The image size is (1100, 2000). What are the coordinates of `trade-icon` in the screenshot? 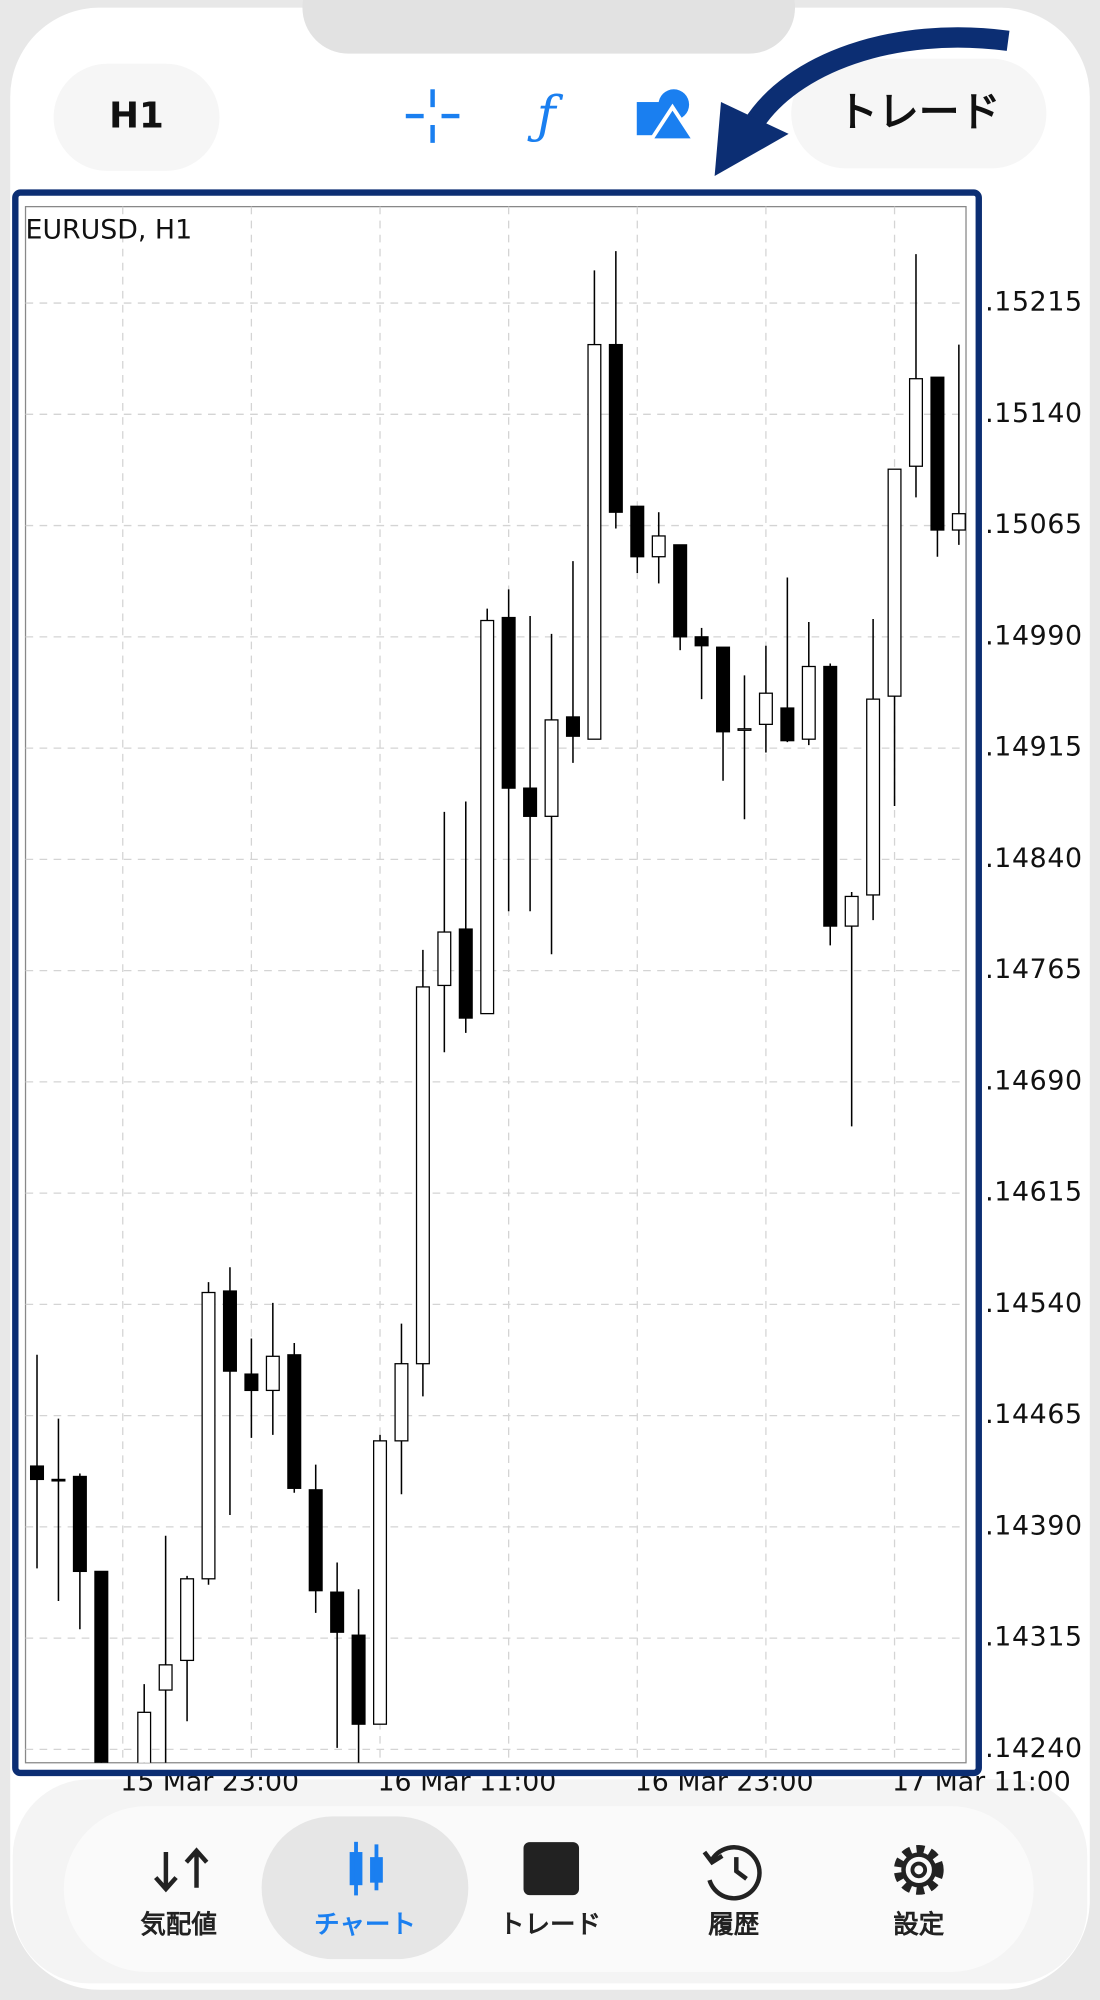 It's located at (551, 1869).